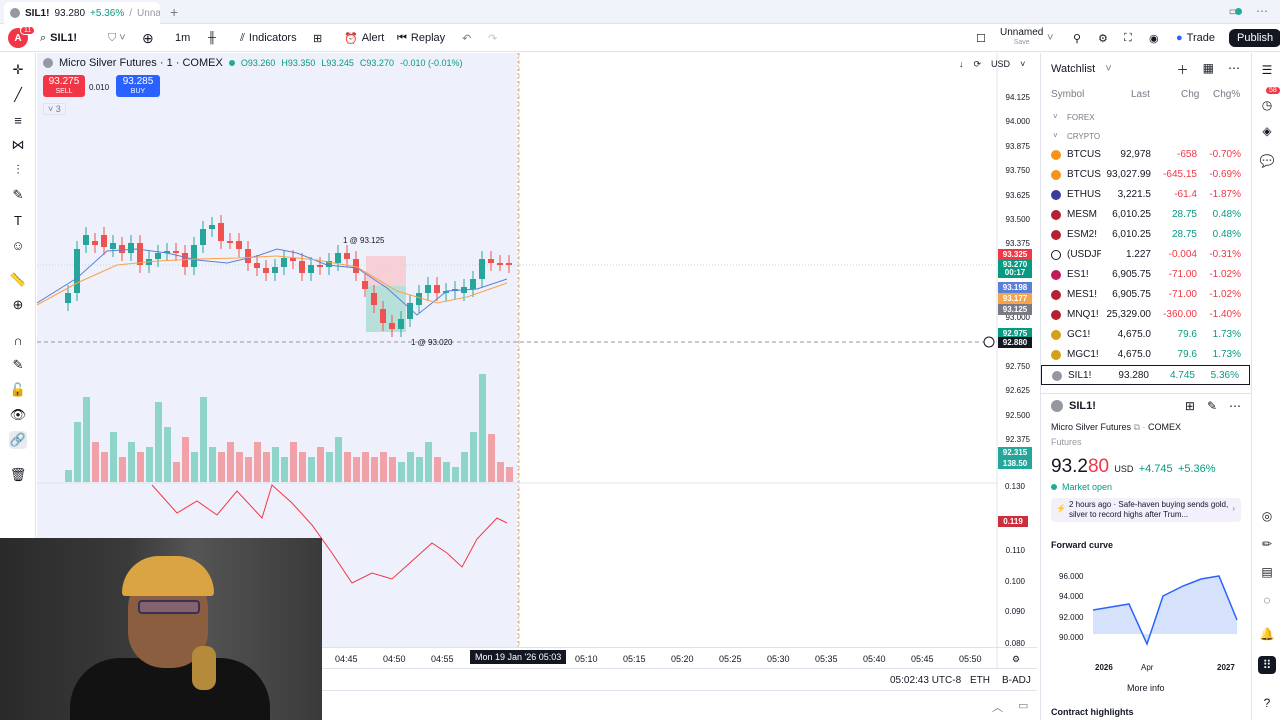 The width and height of the screenshot is (1280, 720). What do you see at coordinates (1146, 215) in the screenshot?
I see `watchlist-row: MESM 6,010.25 28.75 0.48%` at bounding box center [1146, 215].